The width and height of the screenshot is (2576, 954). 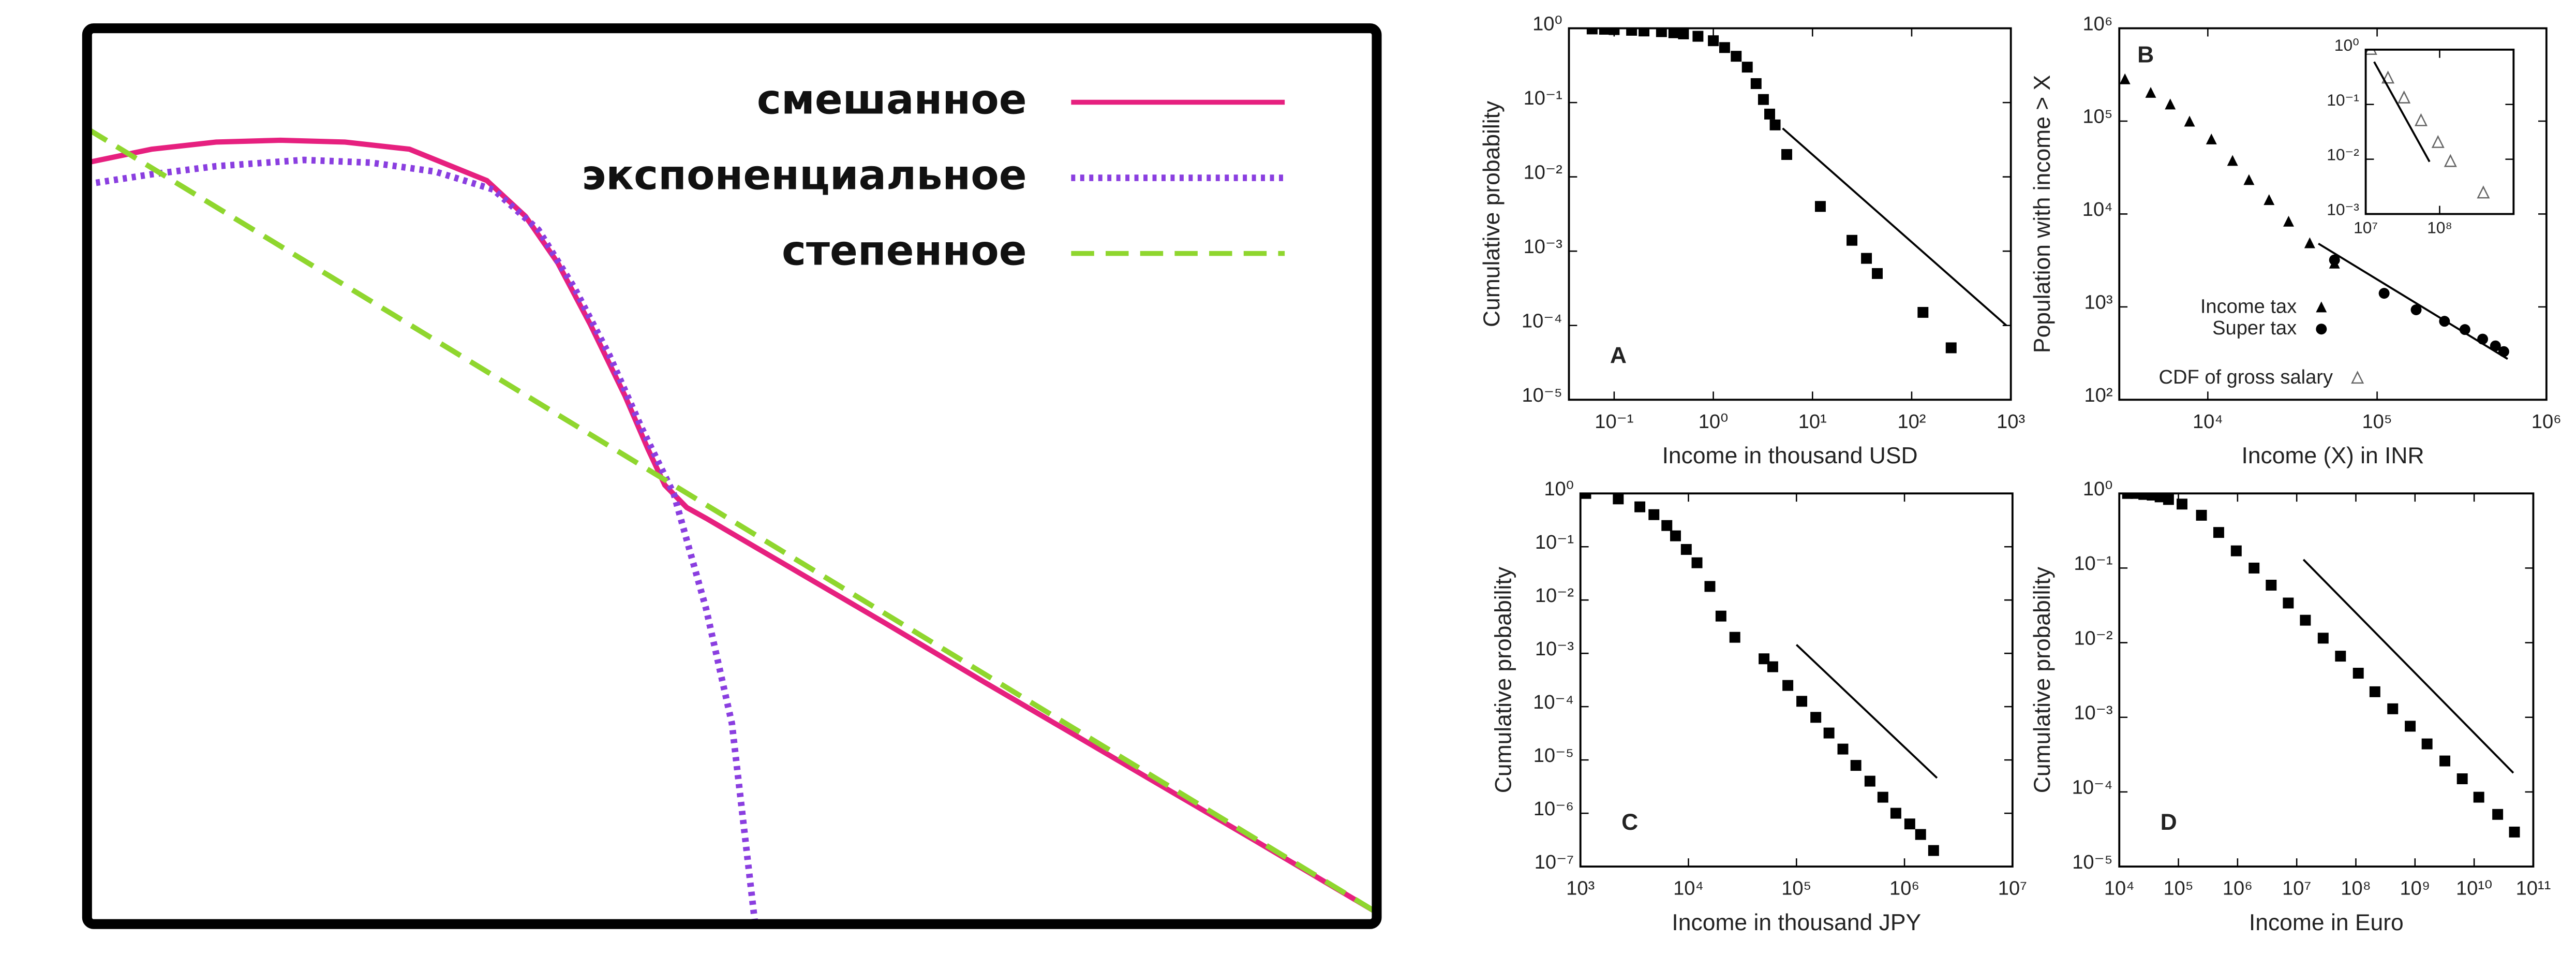 I want to click on x-axis-label: Income (X) in INR, so click(x=2332, y=455).